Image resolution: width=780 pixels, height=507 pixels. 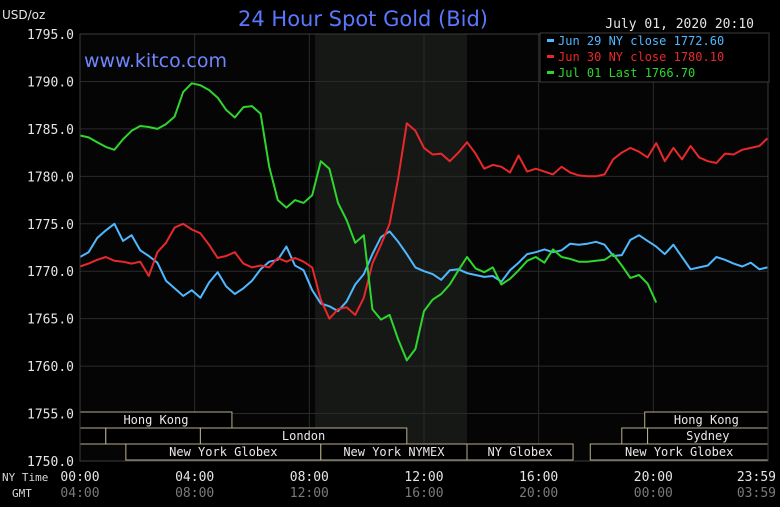 I want to click on y-tick-label: 1750.0, so click(x=50, y=462).